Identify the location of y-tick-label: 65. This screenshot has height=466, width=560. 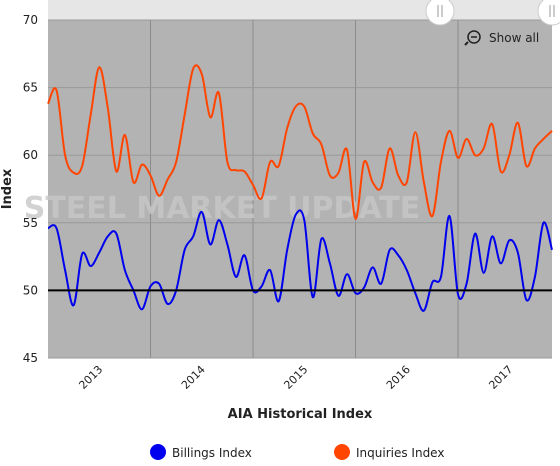
(30, 88).